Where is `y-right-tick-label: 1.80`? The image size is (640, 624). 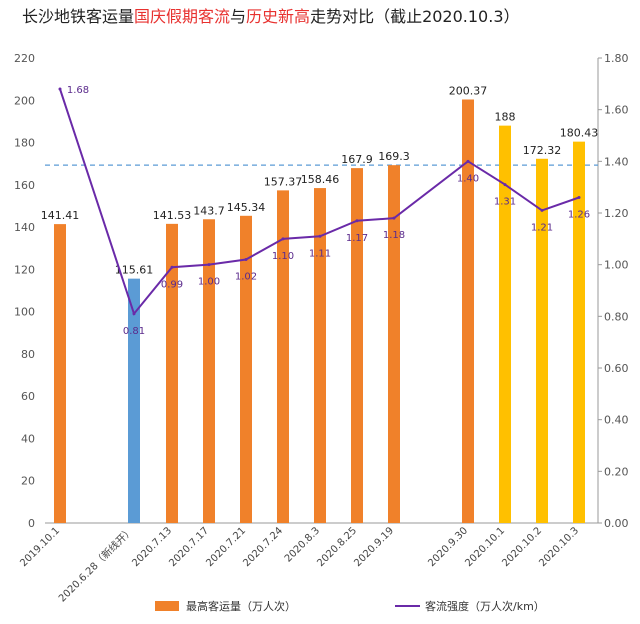 y-right-tick-label: 1.80 is located at coordinates (616, 58).